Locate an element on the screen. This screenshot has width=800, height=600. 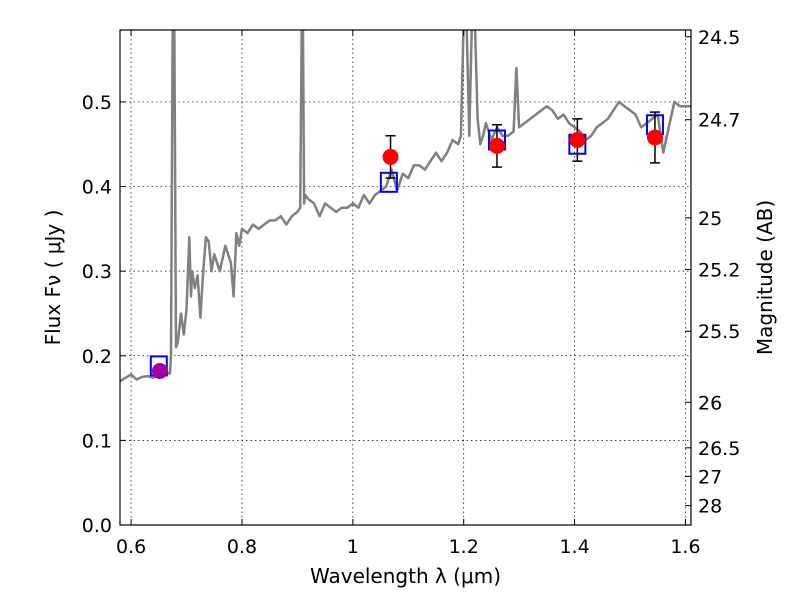
y-tick-label-3: 0.3 is located at coordinates (97, 272).